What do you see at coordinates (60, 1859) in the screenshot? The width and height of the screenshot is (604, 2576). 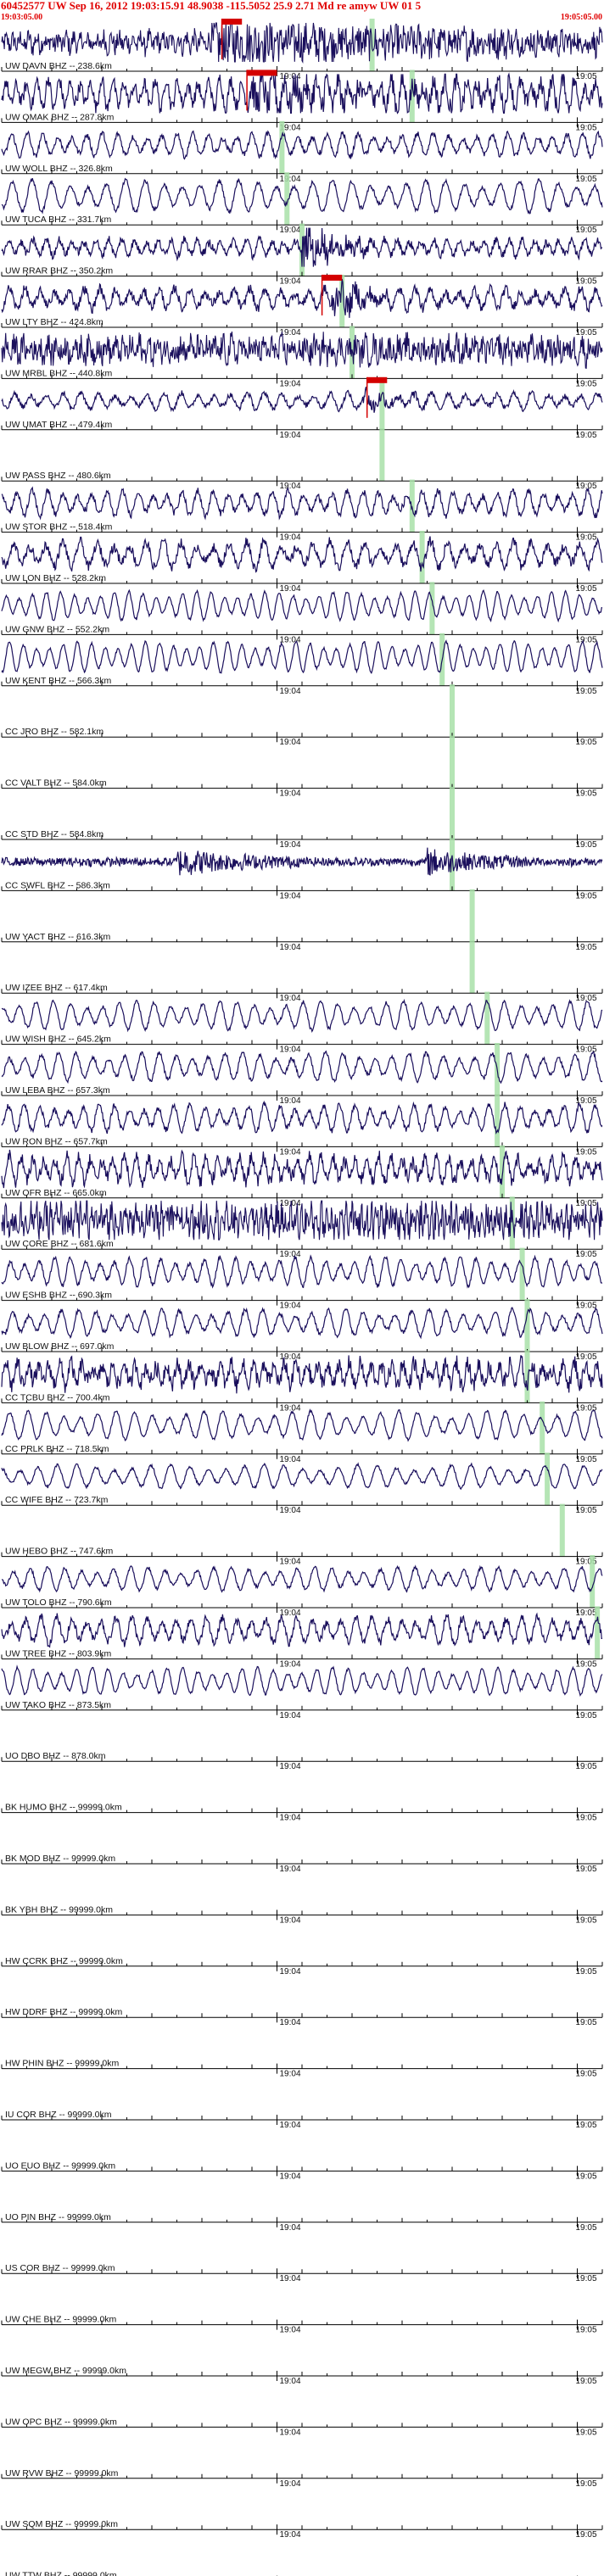 I see `station-label: BK MOD BHZ -- 99999.0km` at bounding box center [60, 1859].